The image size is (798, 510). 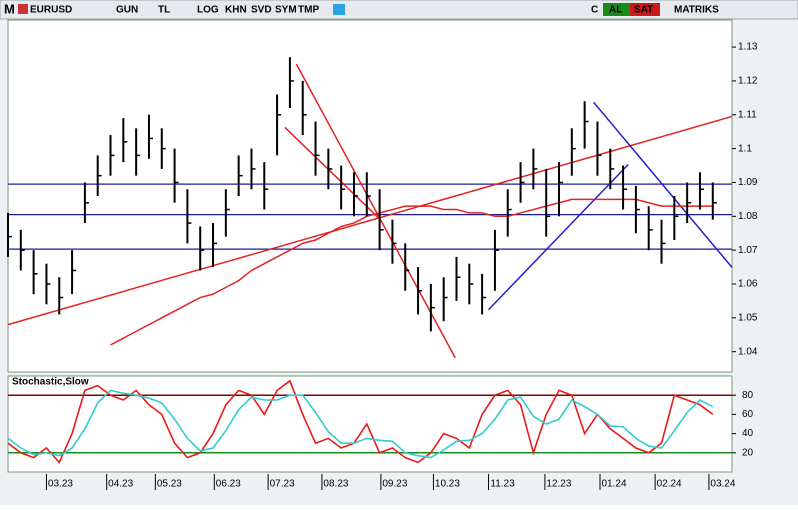 I want to click on x-tick-label: 01.24, so click(x=613, y=484).